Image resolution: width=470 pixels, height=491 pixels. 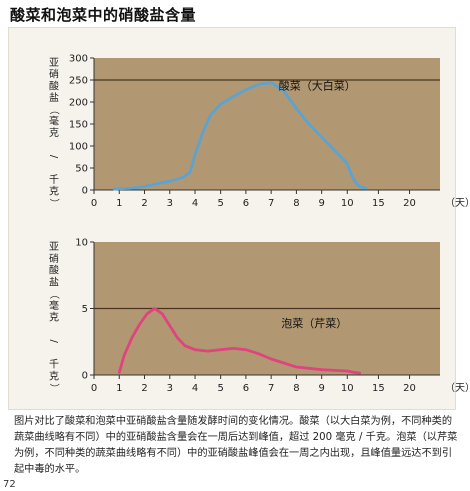 What do you see at coordinates (81, 243) in the screenshot?
I see `y-tick-label: 10` at bounding box center [81, 243].